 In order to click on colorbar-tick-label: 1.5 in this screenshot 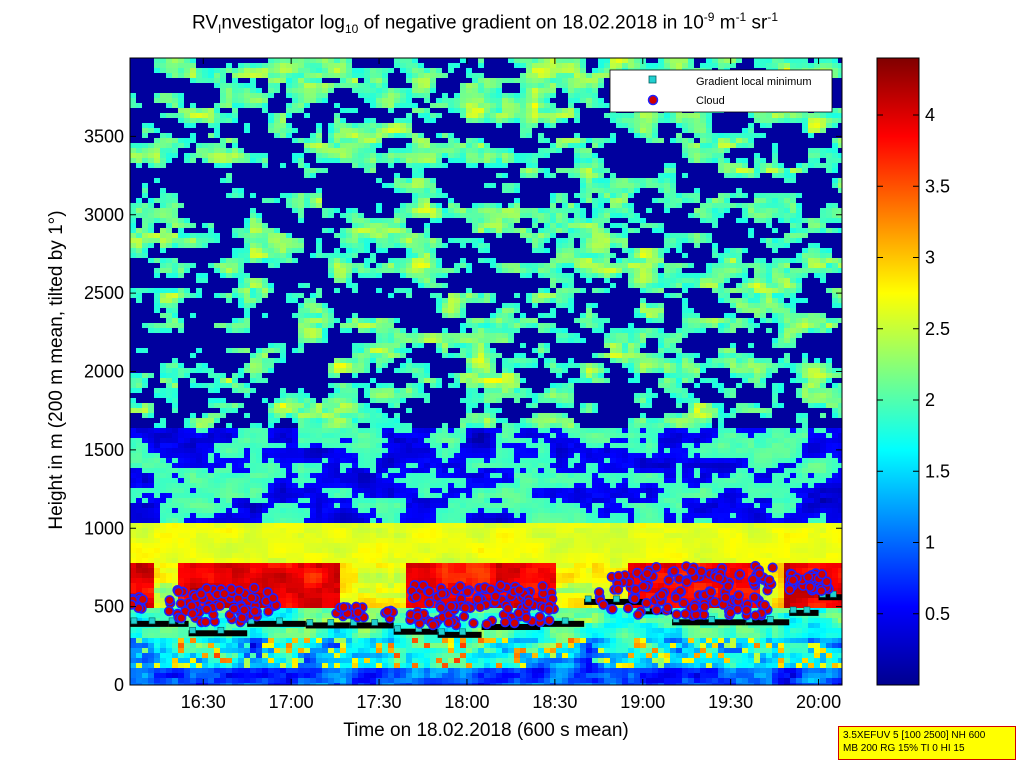, I will do `click(937, 471)`.